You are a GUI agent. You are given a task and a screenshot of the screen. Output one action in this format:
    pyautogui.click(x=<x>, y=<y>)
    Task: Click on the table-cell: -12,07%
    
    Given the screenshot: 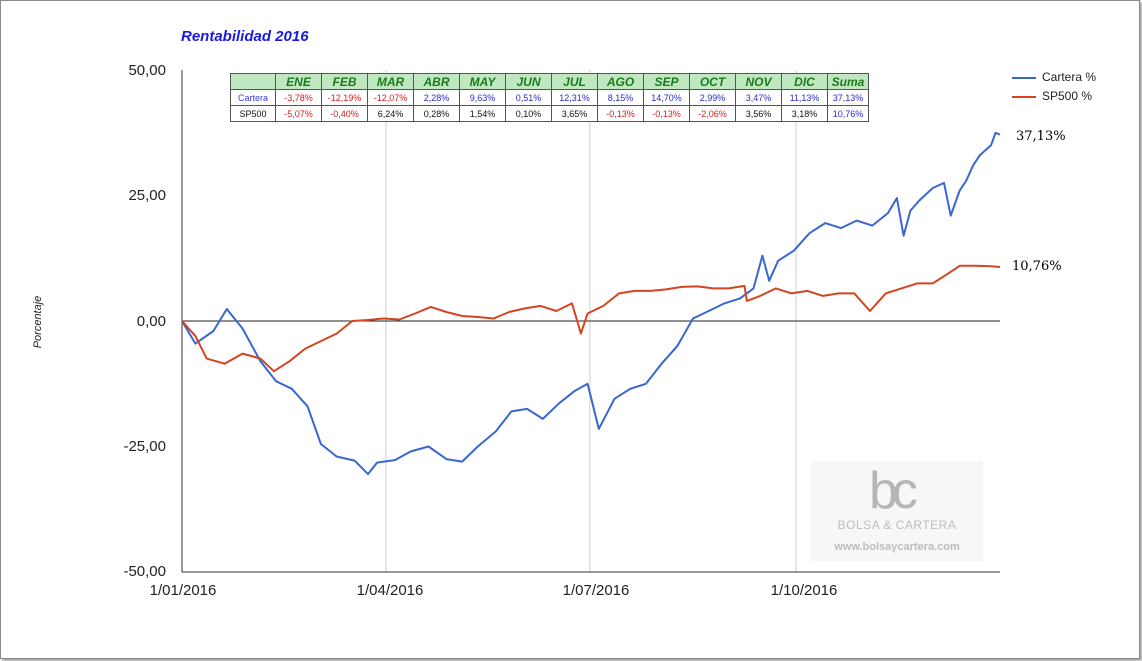 What is the action you would take?
    pyautogui.click(x=390, y=97)
    